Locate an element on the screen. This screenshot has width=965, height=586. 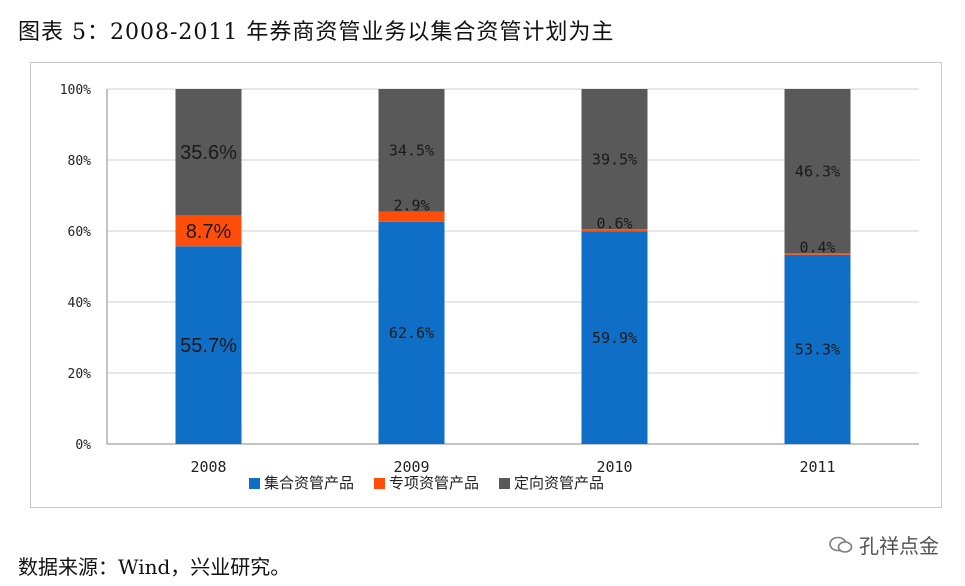
data-label: 53.3% is located at coordinates (817, 350).